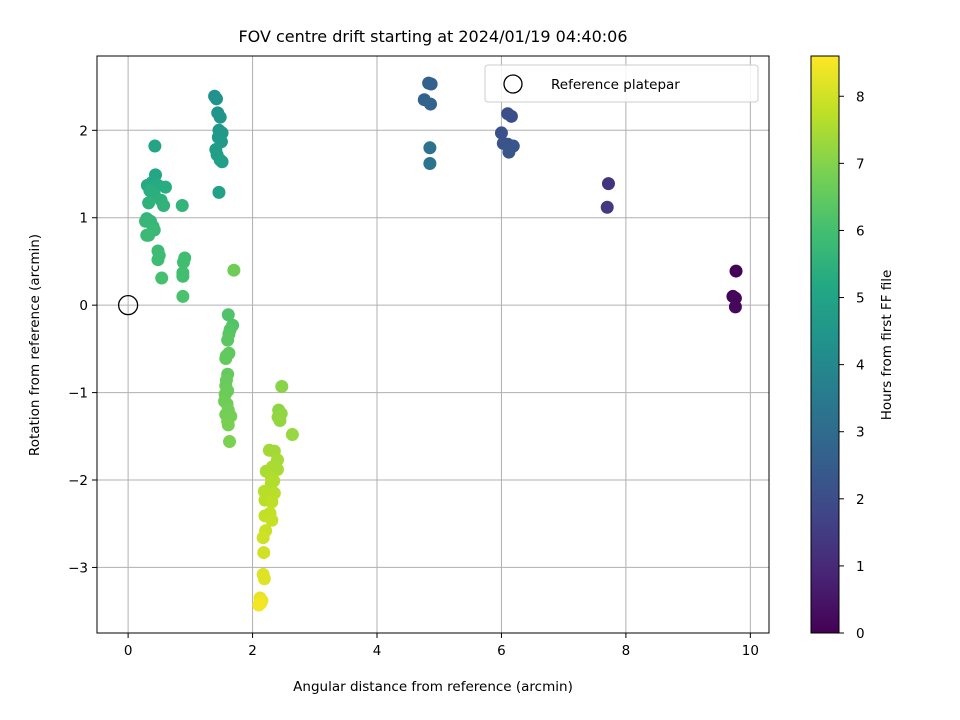  Describe the element at coordinates (860, 299) in the screenshot. I see `colorbar-tick-label: 5` at that location.